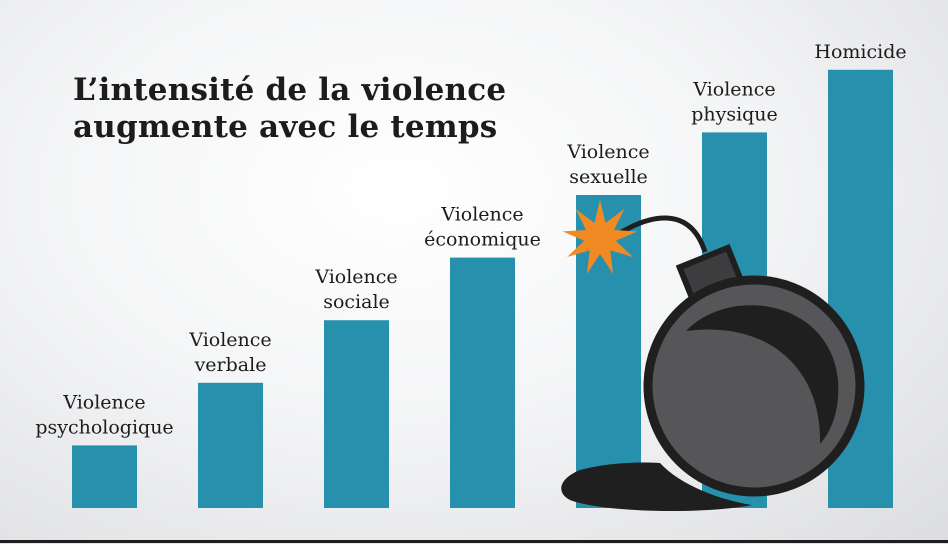 The image size is (948, 544). I want to click on bomb-fuse, so click(663, 234).